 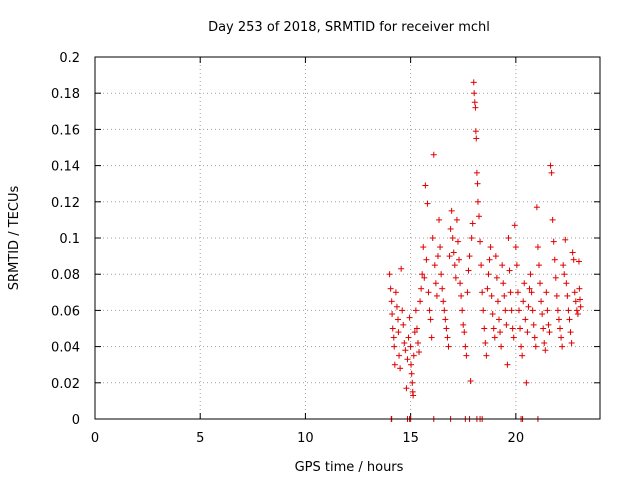 What do you see at coordinates (65, 203) in the screenshot?
I see `y-tick-label: 0.12` at bounding box center [65, 203].